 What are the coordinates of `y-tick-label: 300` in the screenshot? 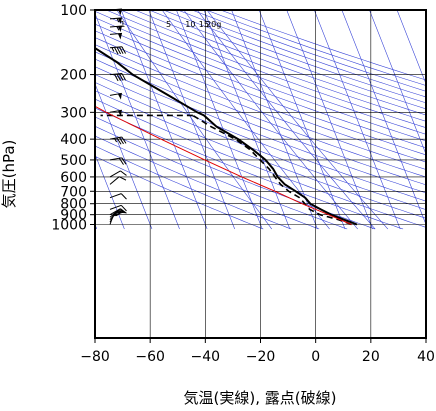 It's located at (73, 113).